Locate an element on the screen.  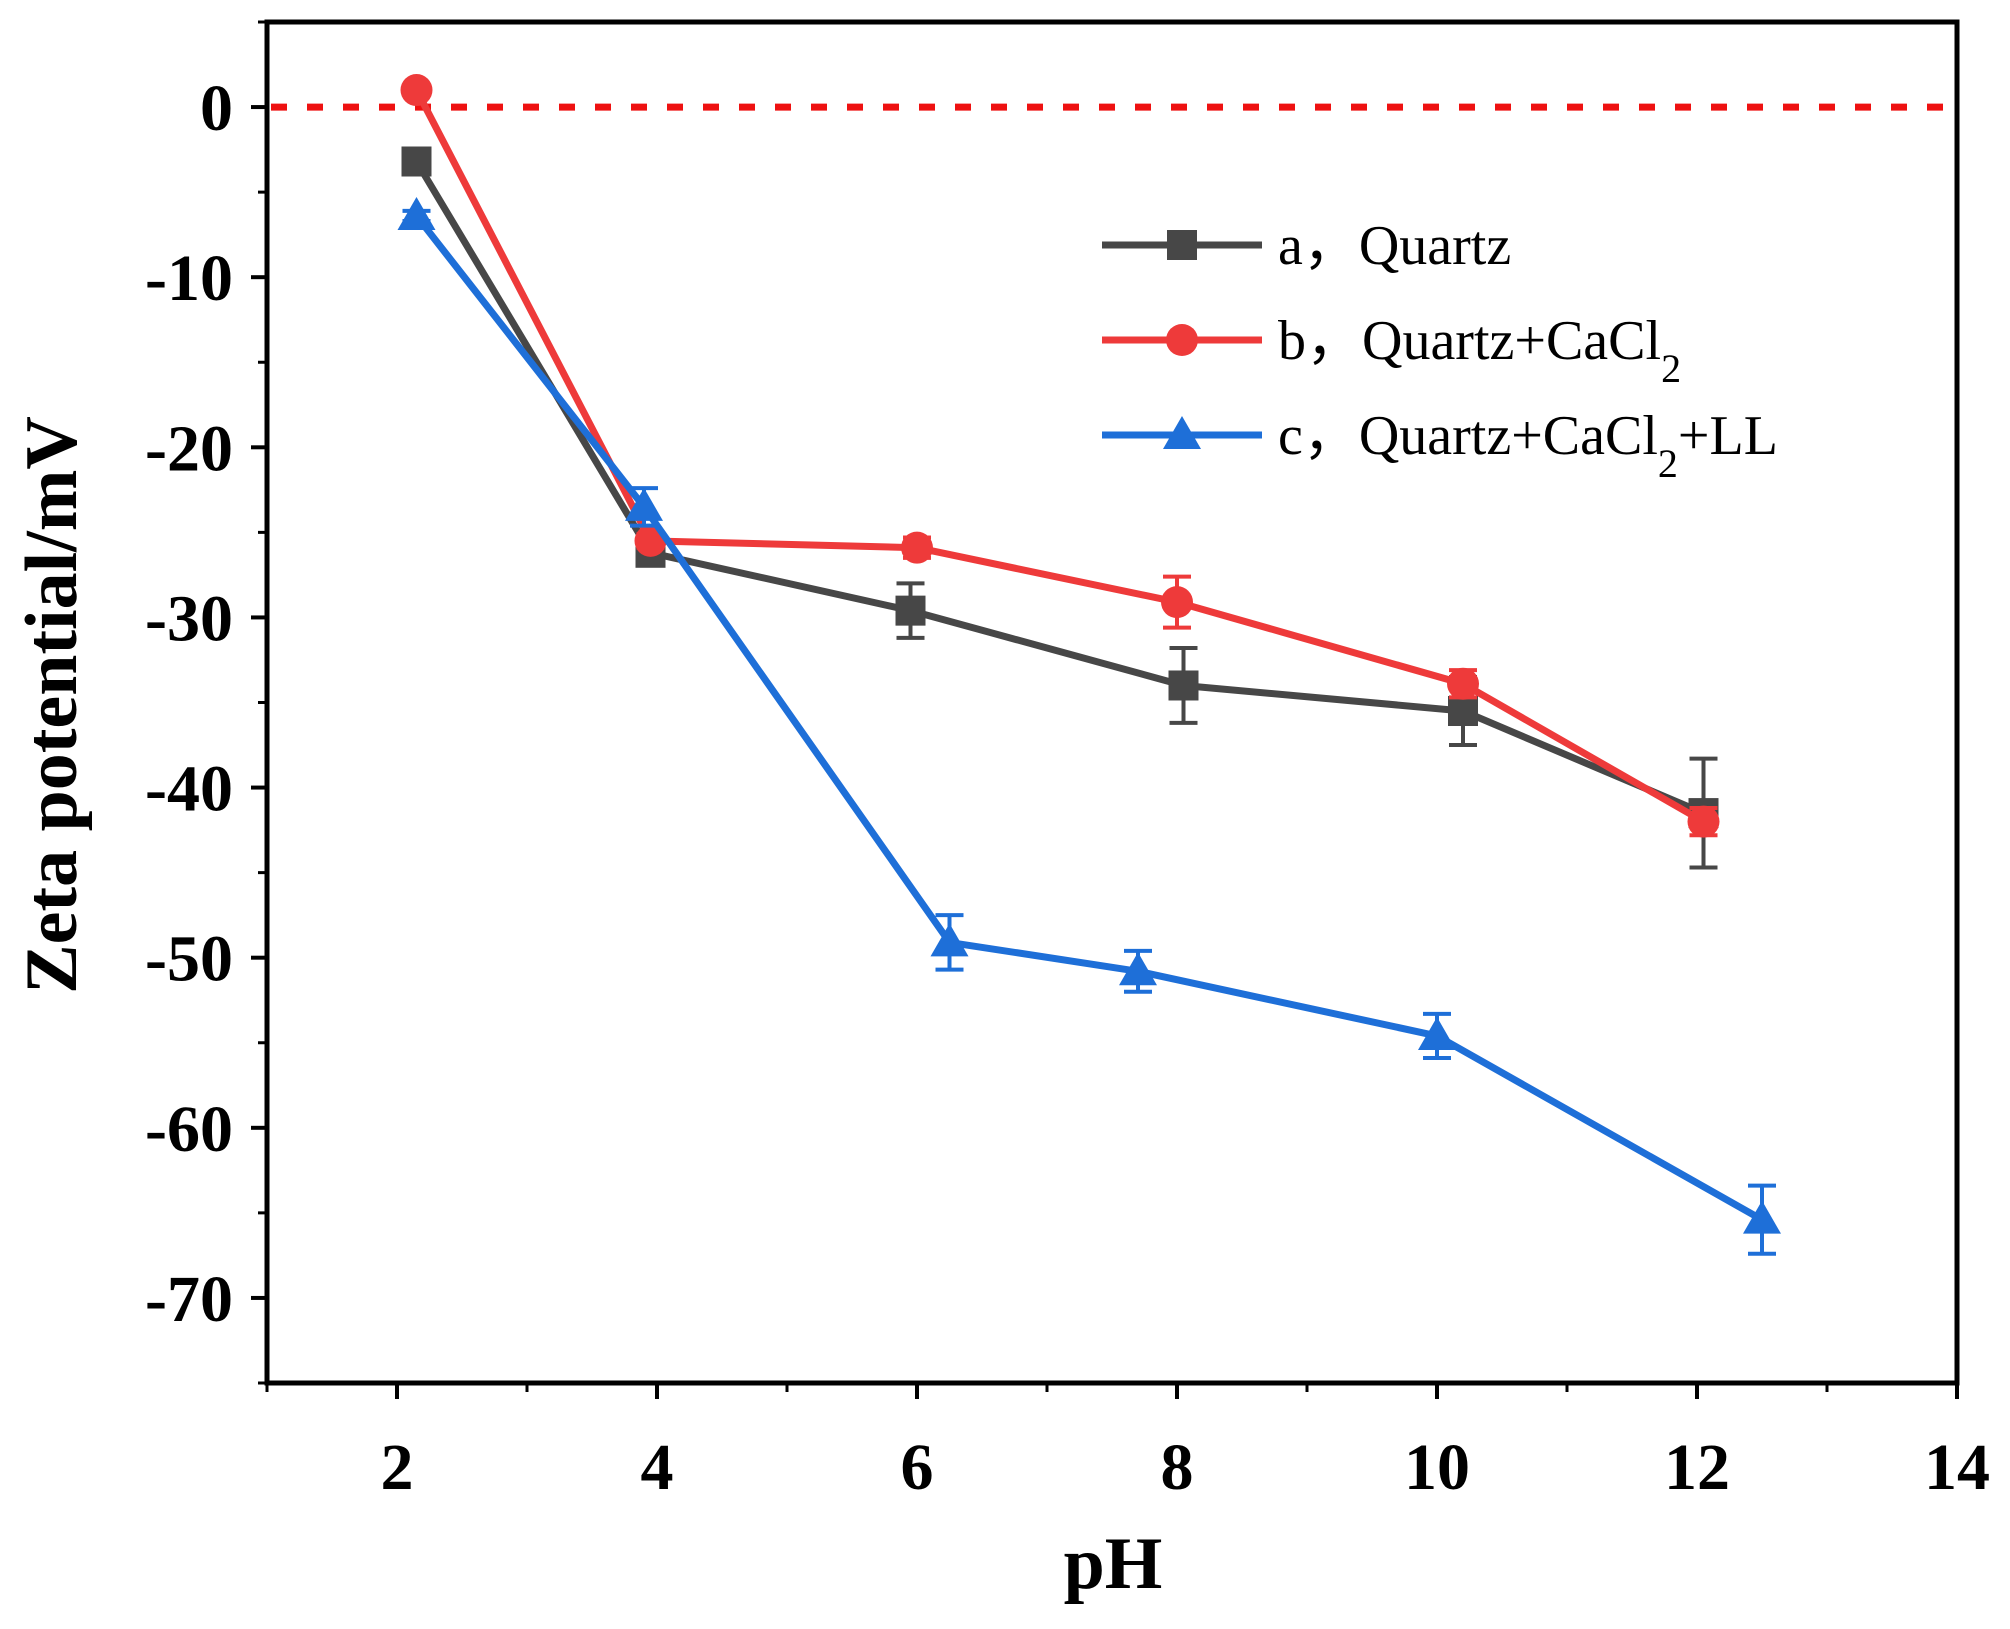
x-tick-label: 12 is located at coordinates (1697, 1467).